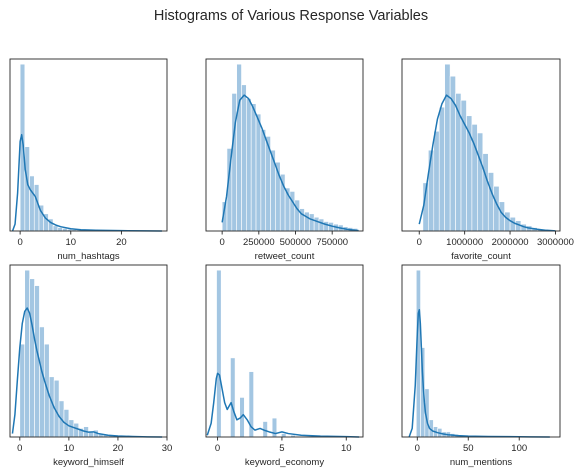 The image size is (584, 474). Describe the element at coordinates (481, 256) in the screenshot. I see `x-axis-label: favorite_count` at that location.